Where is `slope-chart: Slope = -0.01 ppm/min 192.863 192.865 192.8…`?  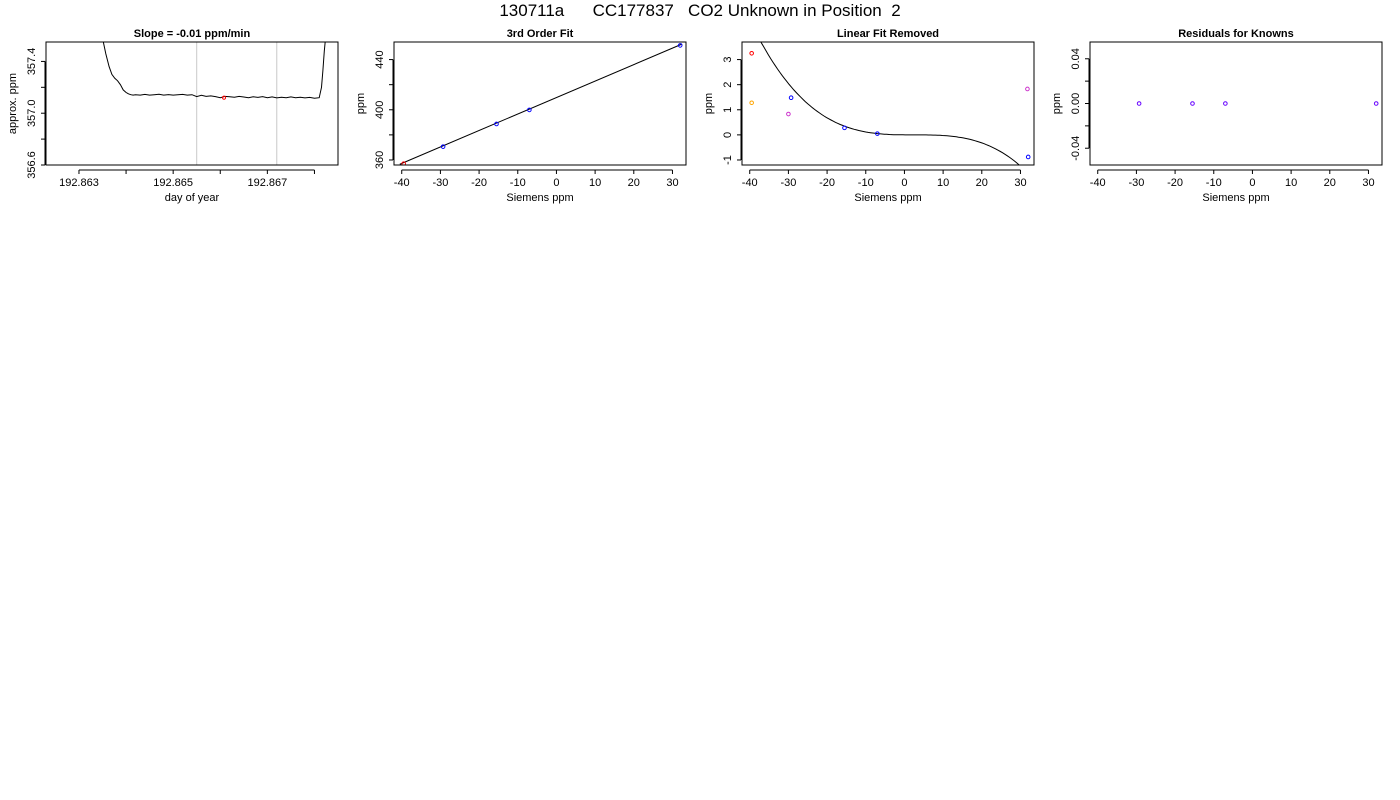 slope-chart: Slope = -0.01 ppm/min 192.863 192.865 192.8… is located at coordinates (173, 116).